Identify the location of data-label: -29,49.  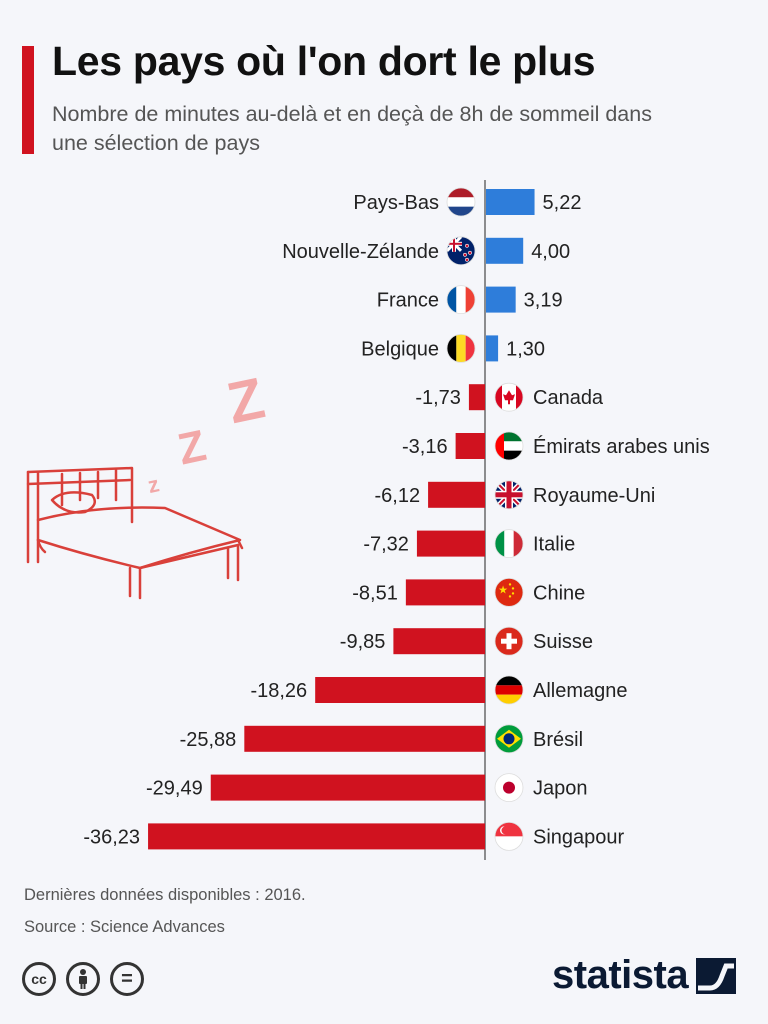
(174, 789).